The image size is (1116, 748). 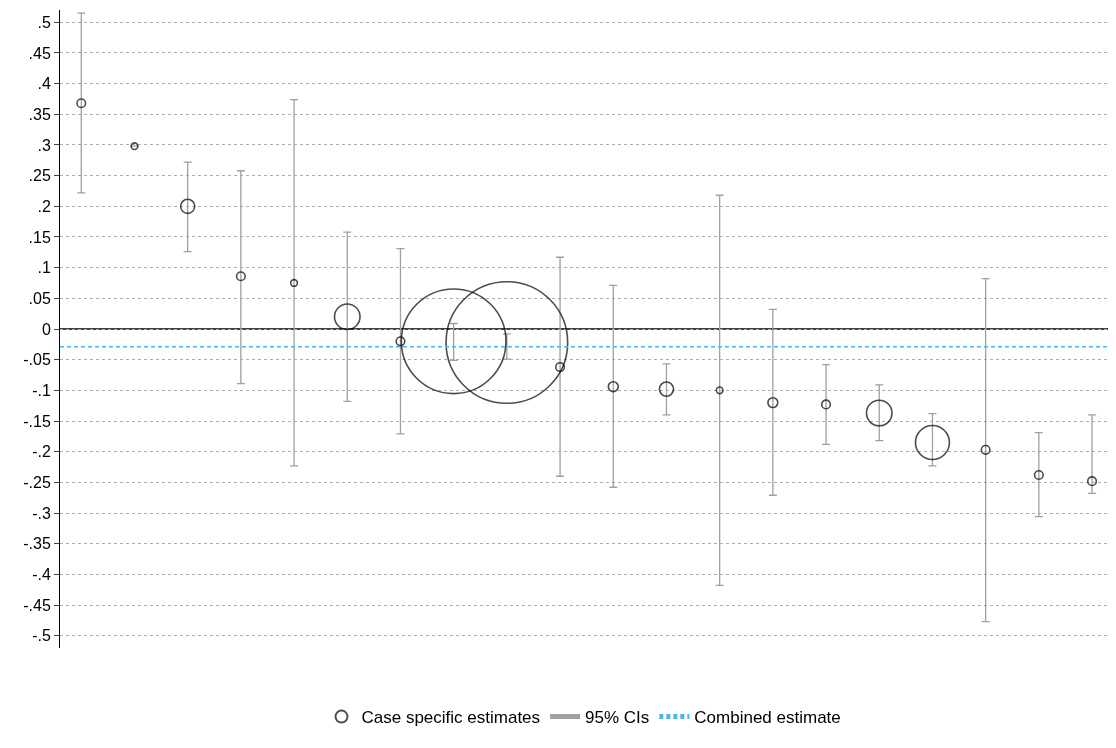 What do you see at coordinates (41, 513) in the screenshot?
I see `y-tick-label: -.3` at bounding box center [41, 513].